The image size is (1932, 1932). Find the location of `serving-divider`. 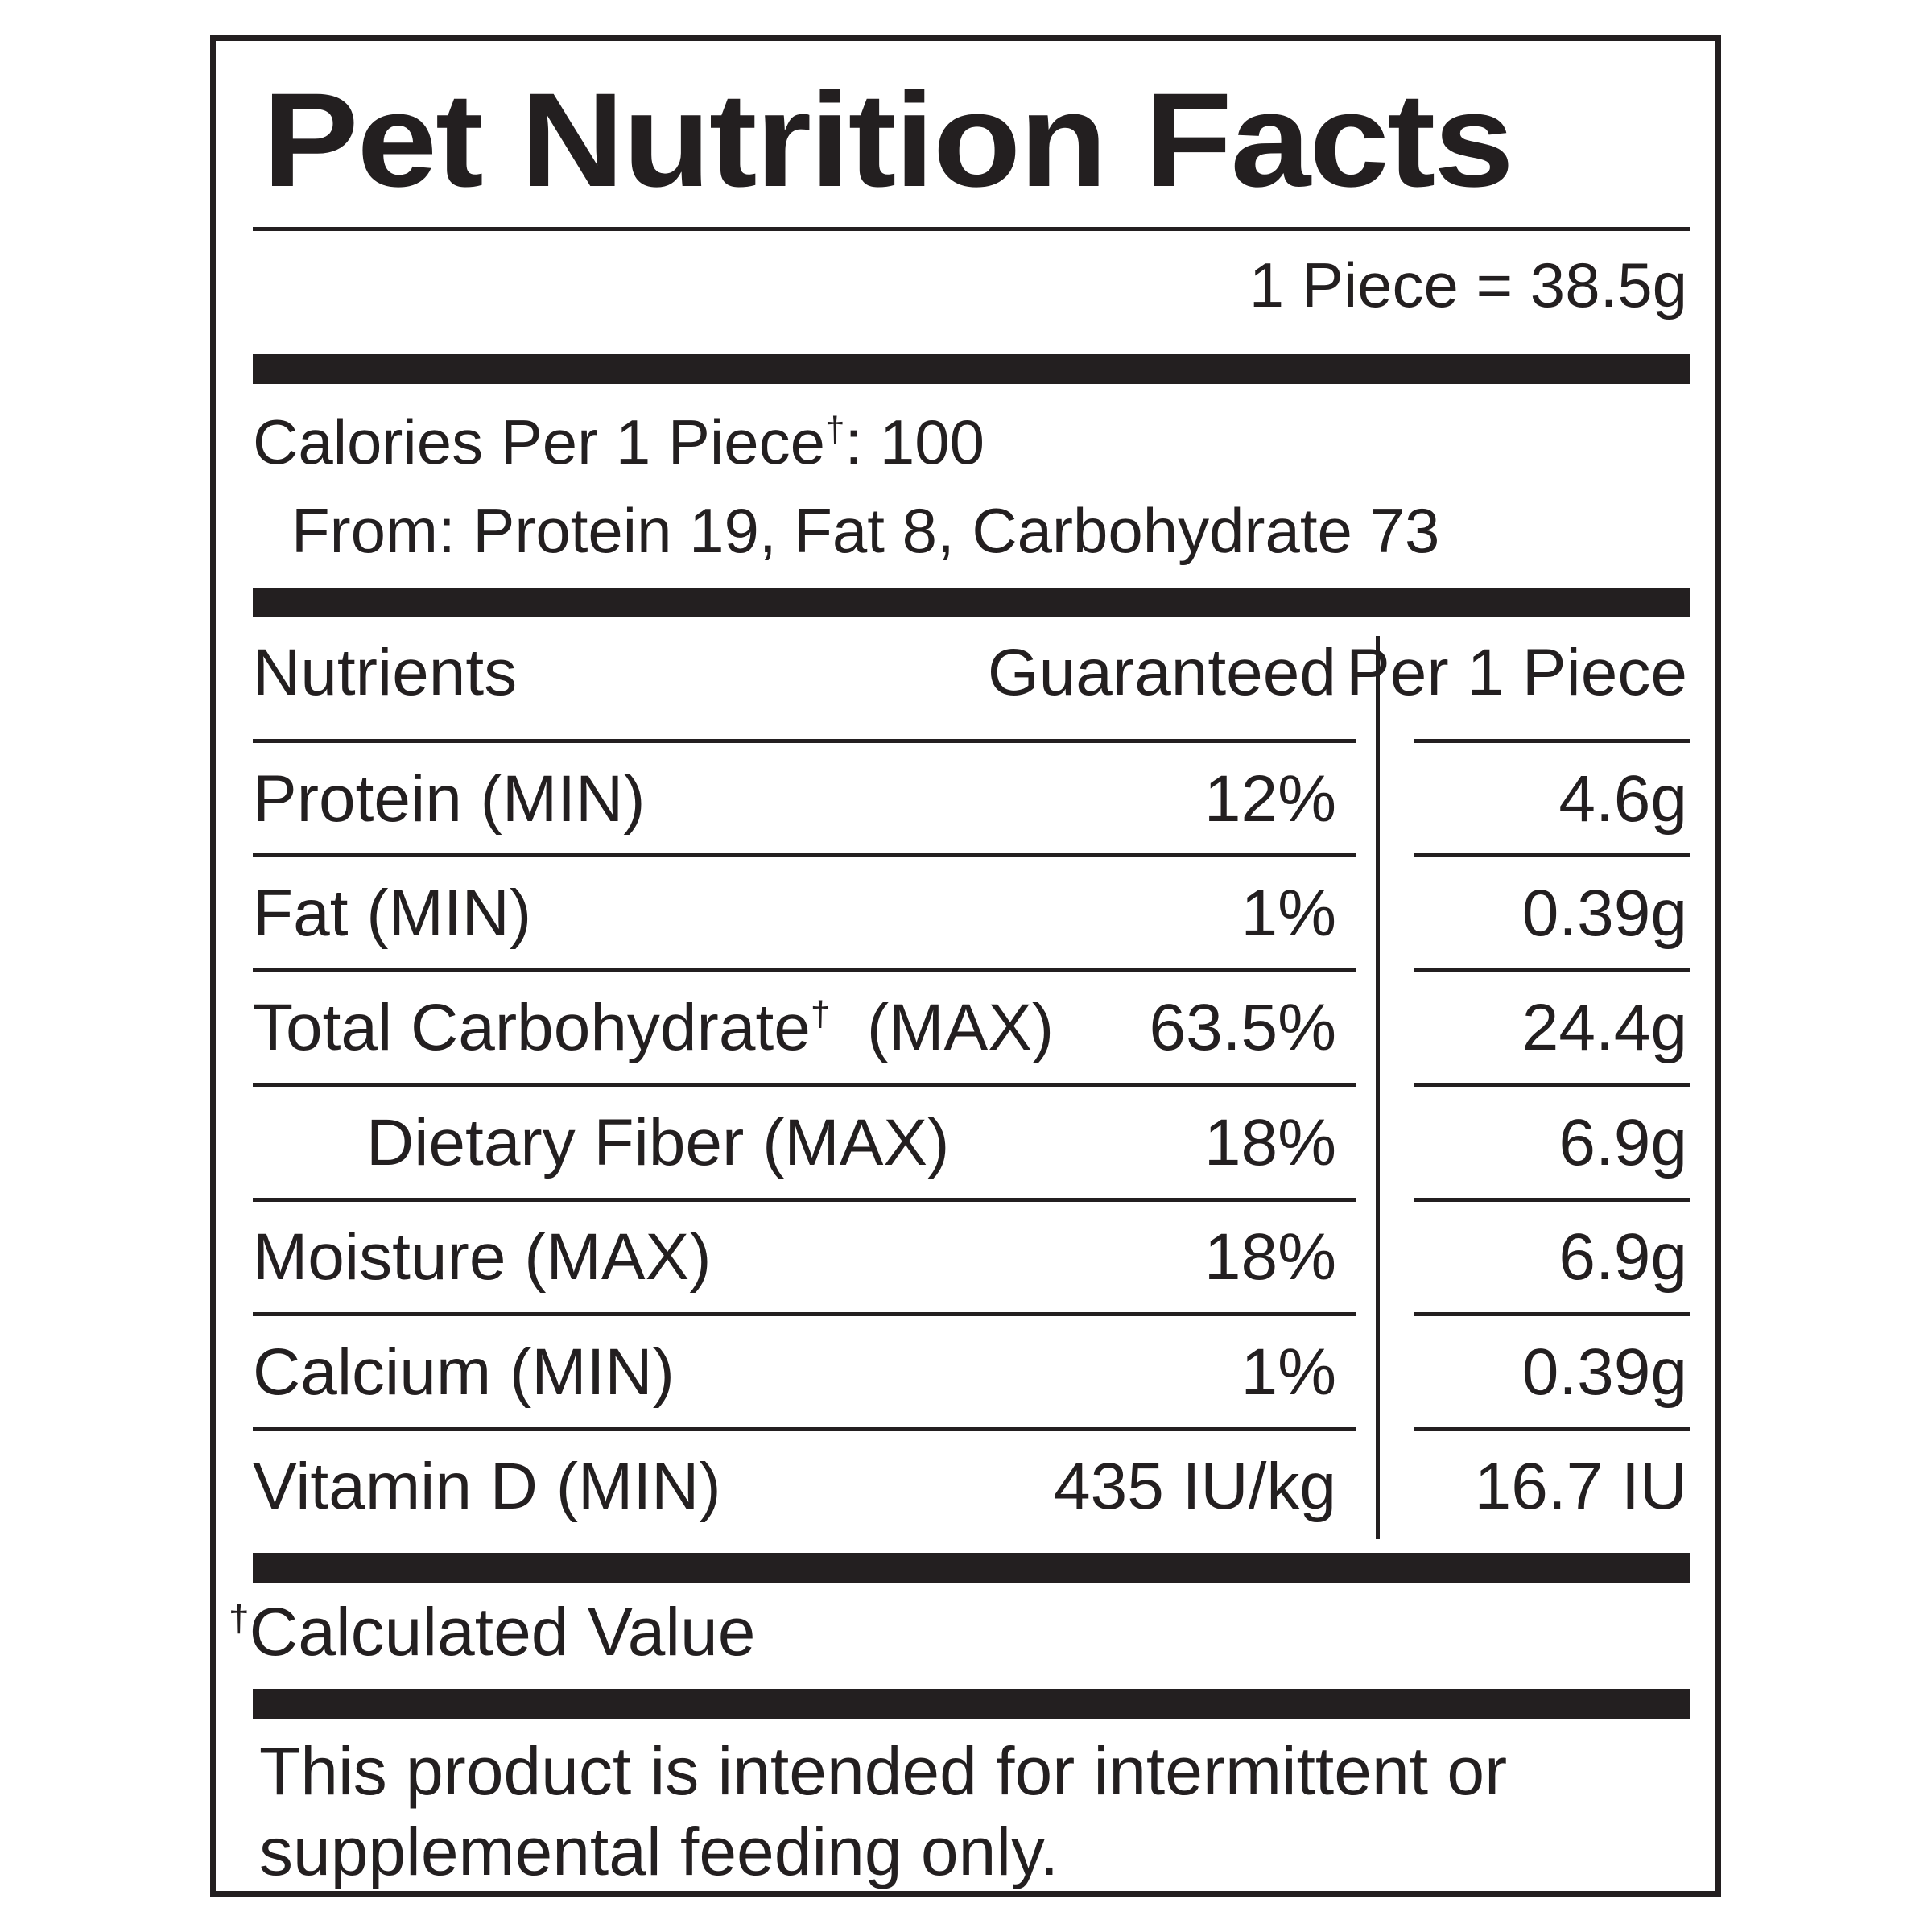

serving-divider is located at coordinates (971, 369).